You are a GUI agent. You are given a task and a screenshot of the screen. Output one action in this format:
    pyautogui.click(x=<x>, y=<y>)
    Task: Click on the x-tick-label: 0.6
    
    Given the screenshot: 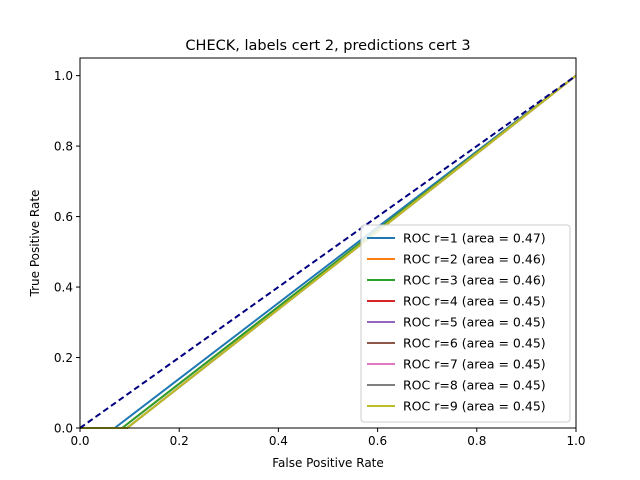 What is the action you would take?
    pyautogui.click(x=377, y=441)
    